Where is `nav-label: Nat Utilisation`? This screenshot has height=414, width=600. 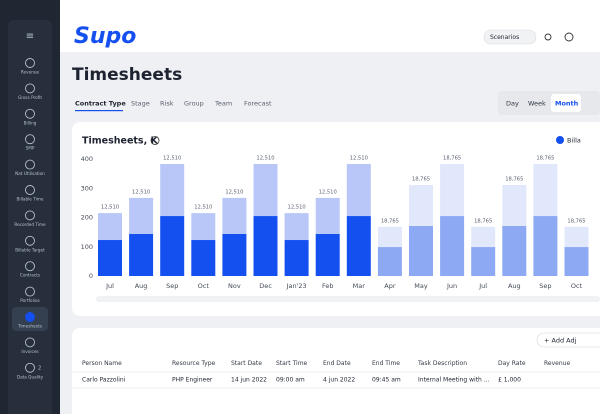
nav-label: Nat Utilisation is located at coordinates (30, 173).